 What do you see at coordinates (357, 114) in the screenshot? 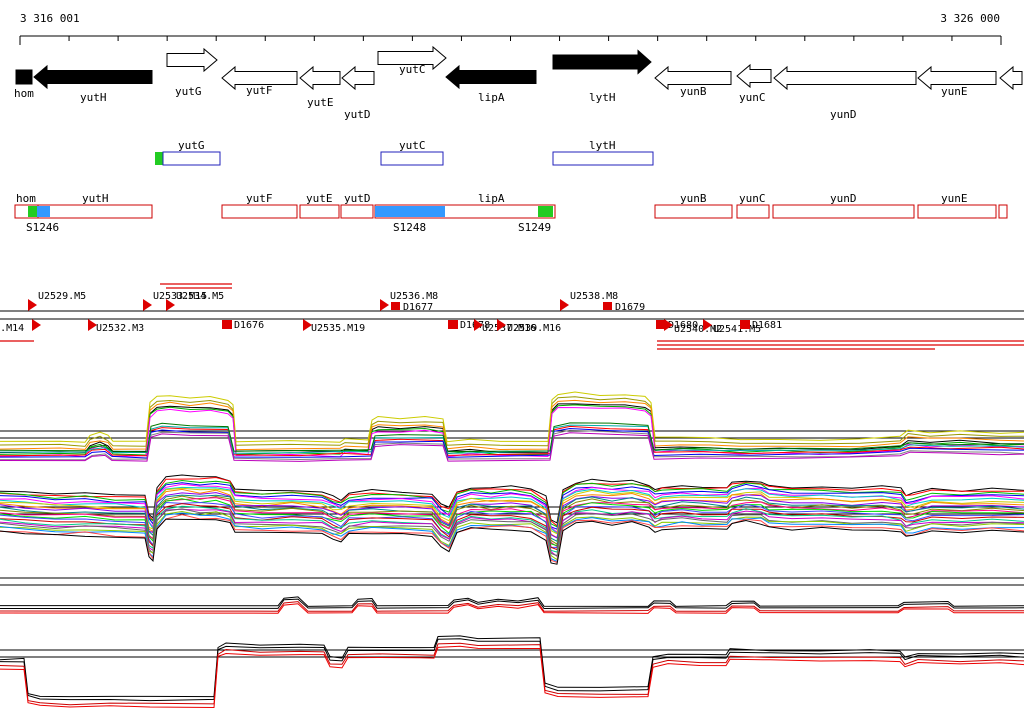
I see `gene-label: yutD` at bounding box center [357, 114].